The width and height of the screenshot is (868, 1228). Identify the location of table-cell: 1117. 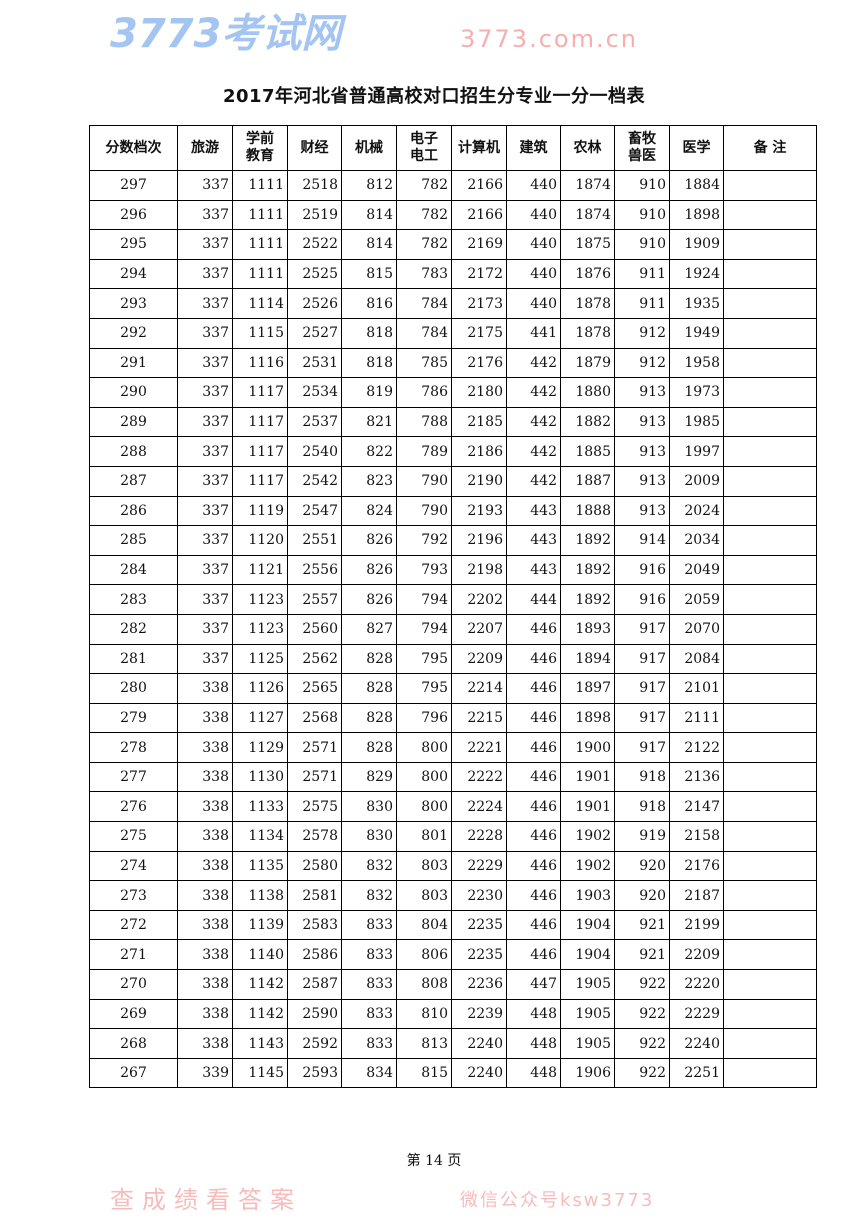
(260, 481).